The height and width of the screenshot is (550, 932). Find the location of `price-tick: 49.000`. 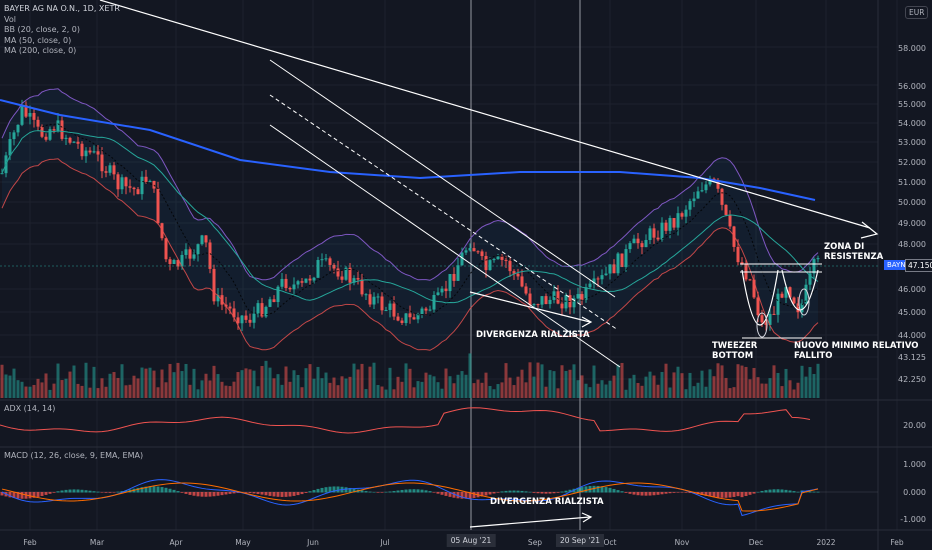

price-tick: 49.000 is located at coordinates (912, 223).